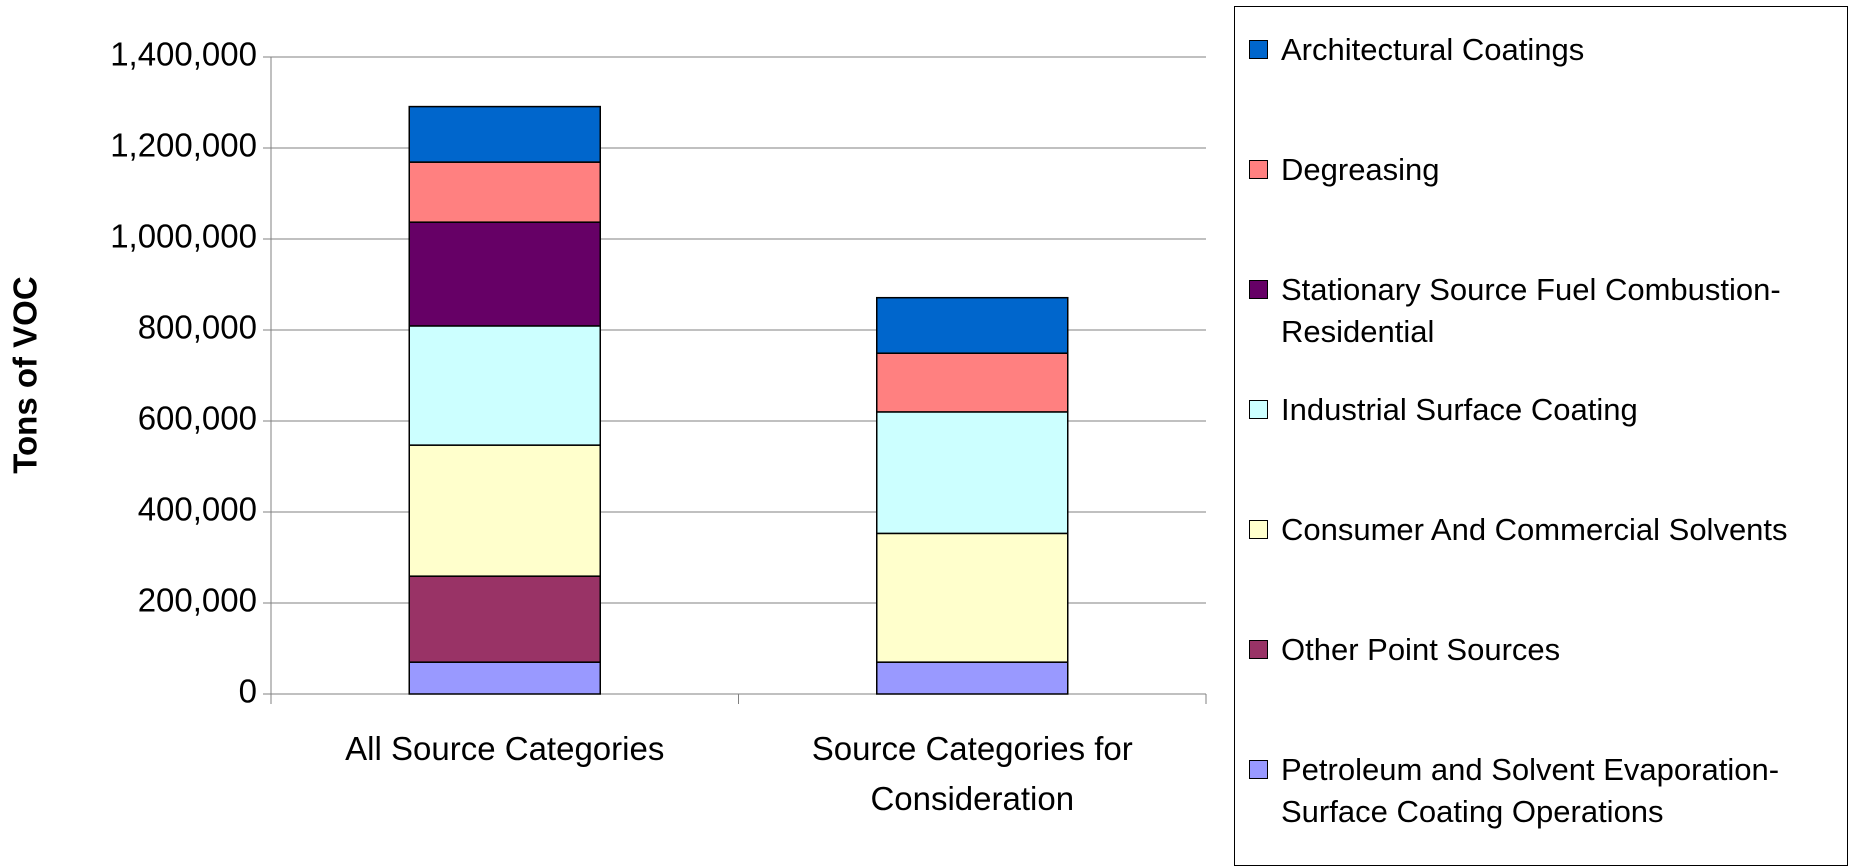  Describe the element at coordinates (197, 418) in the screenshot. I see `y-tick-label: 600,000` at that location.